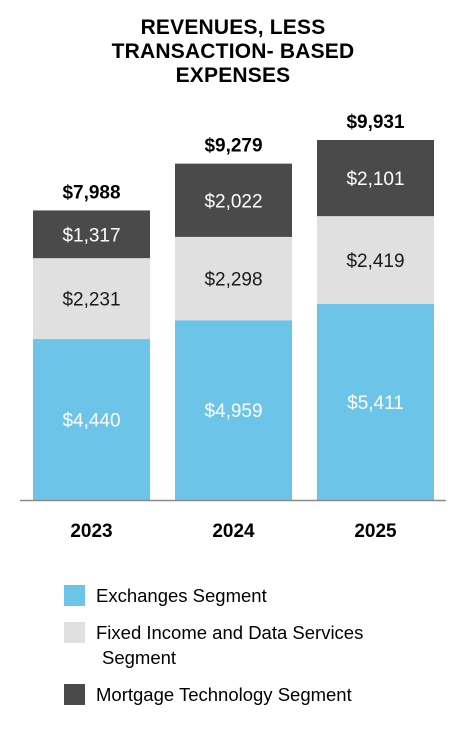 The image size is (466, 740). I want to click on data-label-mortgage-technology-2024: $2,022, so click(233, 201).